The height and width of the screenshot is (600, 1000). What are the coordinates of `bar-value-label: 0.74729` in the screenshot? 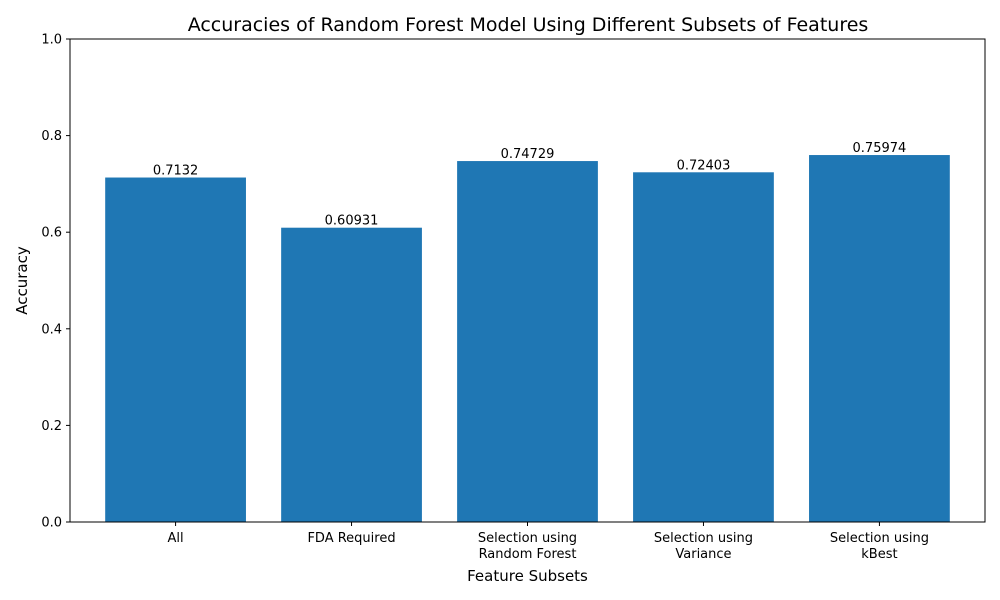 It's located at (528, 154).